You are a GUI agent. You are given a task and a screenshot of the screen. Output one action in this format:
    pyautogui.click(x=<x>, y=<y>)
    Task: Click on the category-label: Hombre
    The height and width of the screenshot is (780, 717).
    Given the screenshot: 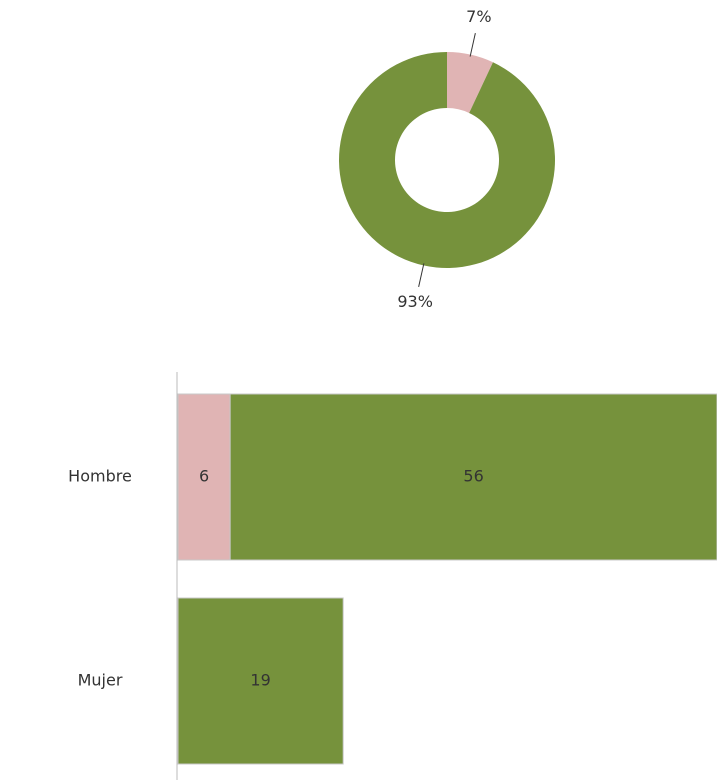 What is the action you would take?
    pyautogui.click(x=100, y=476)
    